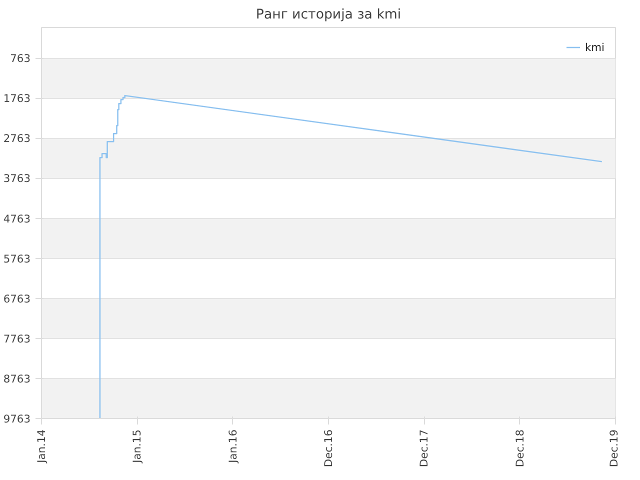 The width and height of the screenshot is (640, 480). I want to click on x-tick-label: Jan.15, so click(137, 447).